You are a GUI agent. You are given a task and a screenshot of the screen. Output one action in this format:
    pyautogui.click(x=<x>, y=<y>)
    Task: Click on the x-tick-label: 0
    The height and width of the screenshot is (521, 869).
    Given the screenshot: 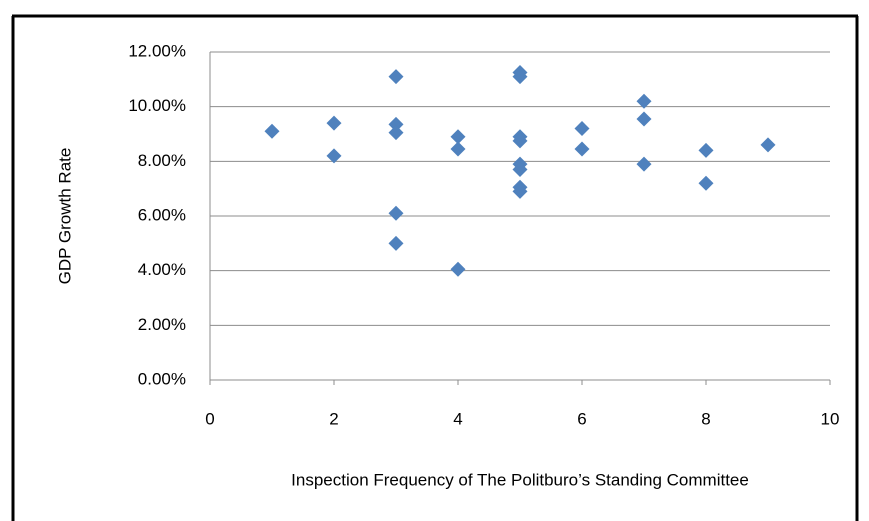 What is the action you would take?
    pyautogui.click(x=209, y=418)
    